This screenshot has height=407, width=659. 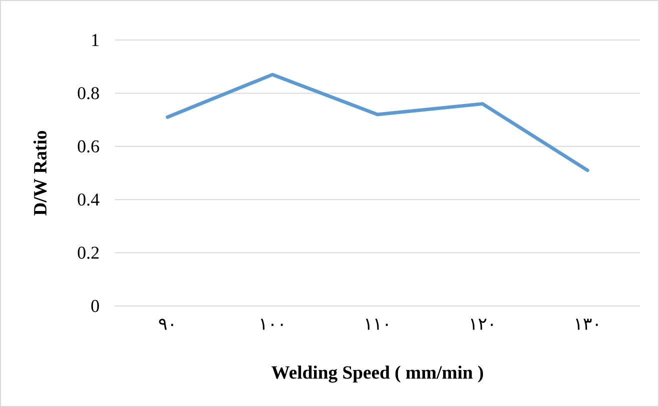 I want to click on x-tick-label: ١٣٠, so click(x=587, y=324).